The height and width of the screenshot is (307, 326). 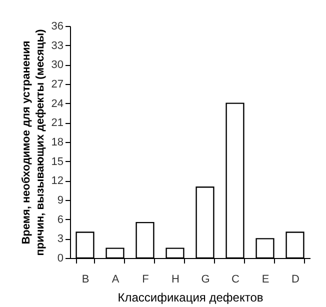 I want to click on x-tick-label: G, so click(x=205, y=280).